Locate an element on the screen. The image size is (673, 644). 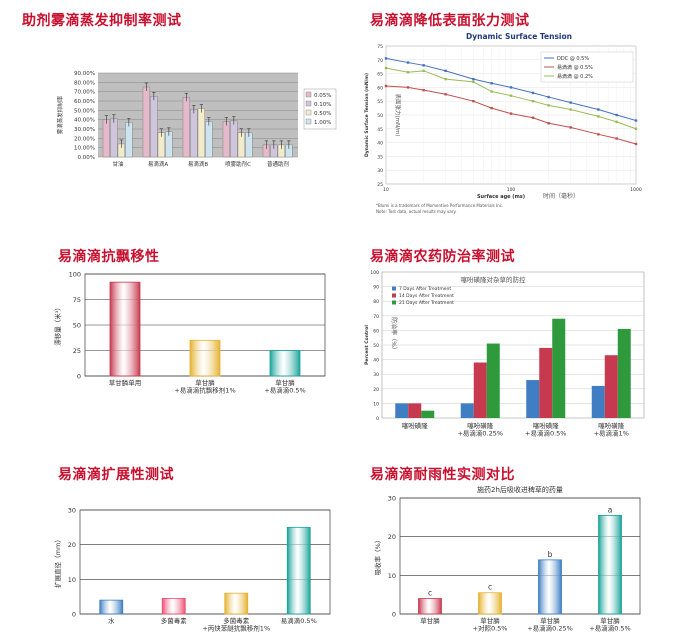
x-tick-label: 草甘膦单用 is located at coordinates (125, 382).